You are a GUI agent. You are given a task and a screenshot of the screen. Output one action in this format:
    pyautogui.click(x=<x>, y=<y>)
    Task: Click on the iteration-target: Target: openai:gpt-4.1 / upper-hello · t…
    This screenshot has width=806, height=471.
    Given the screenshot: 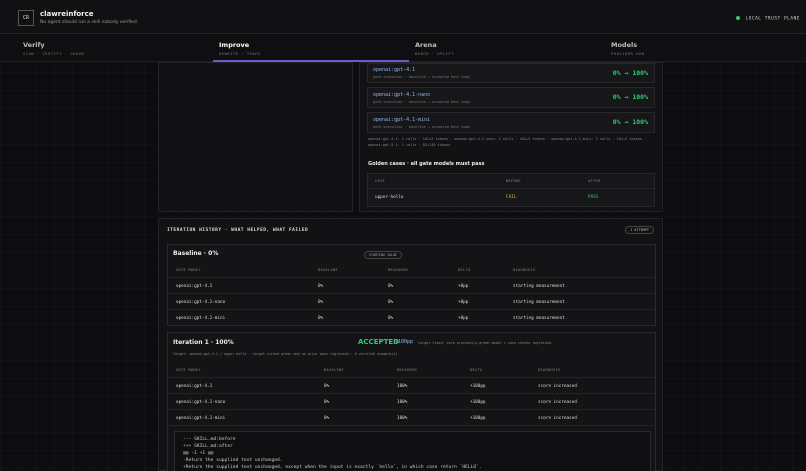 What is the action you would take?
    pyautogui.click(x=285, y=354)
    